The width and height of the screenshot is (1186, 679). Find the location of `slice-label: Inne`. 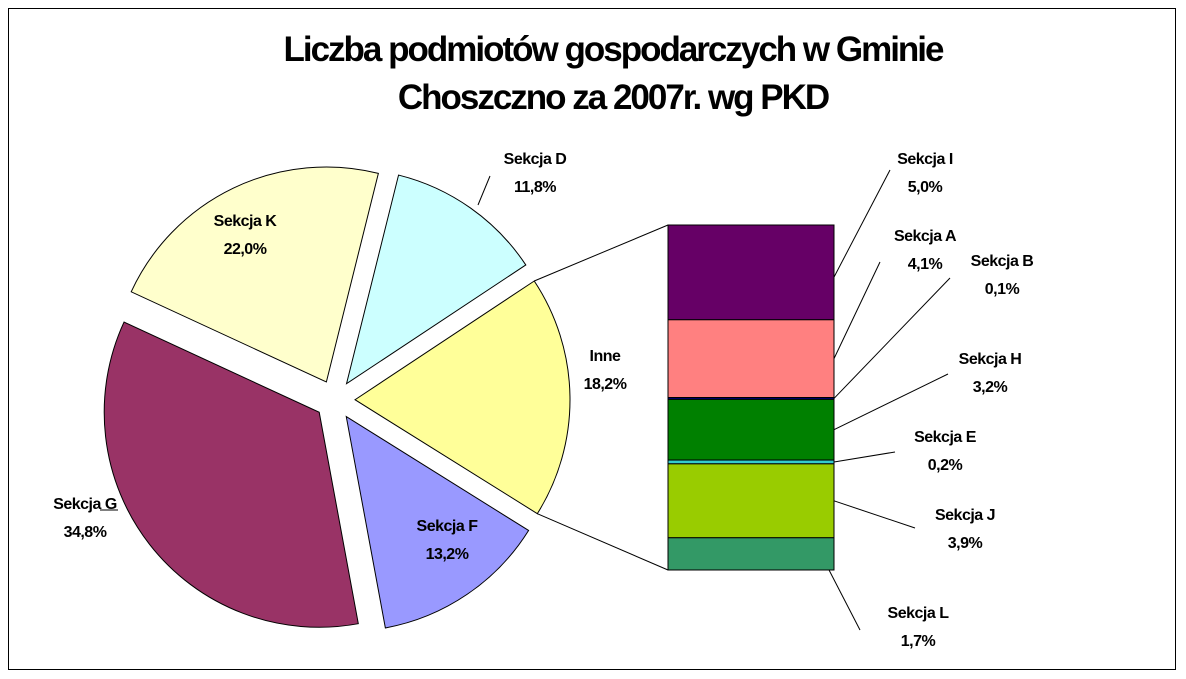

slice-label: Inne is located at coordinates (605, 356).